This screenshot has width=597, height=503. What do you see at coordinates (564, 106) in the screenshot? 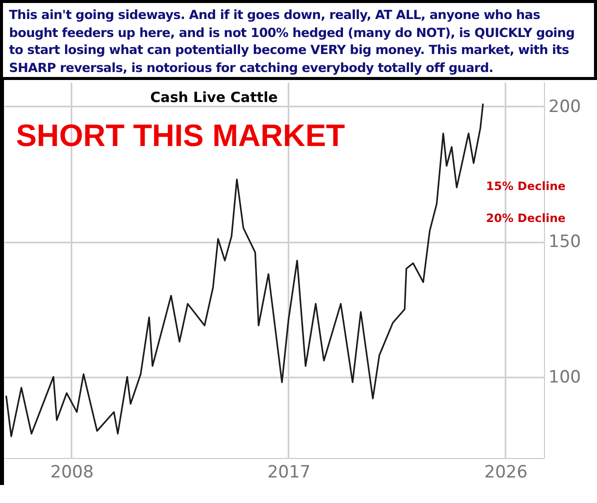
I see `y-tick-label: 200` at bounding box center [564, 106].